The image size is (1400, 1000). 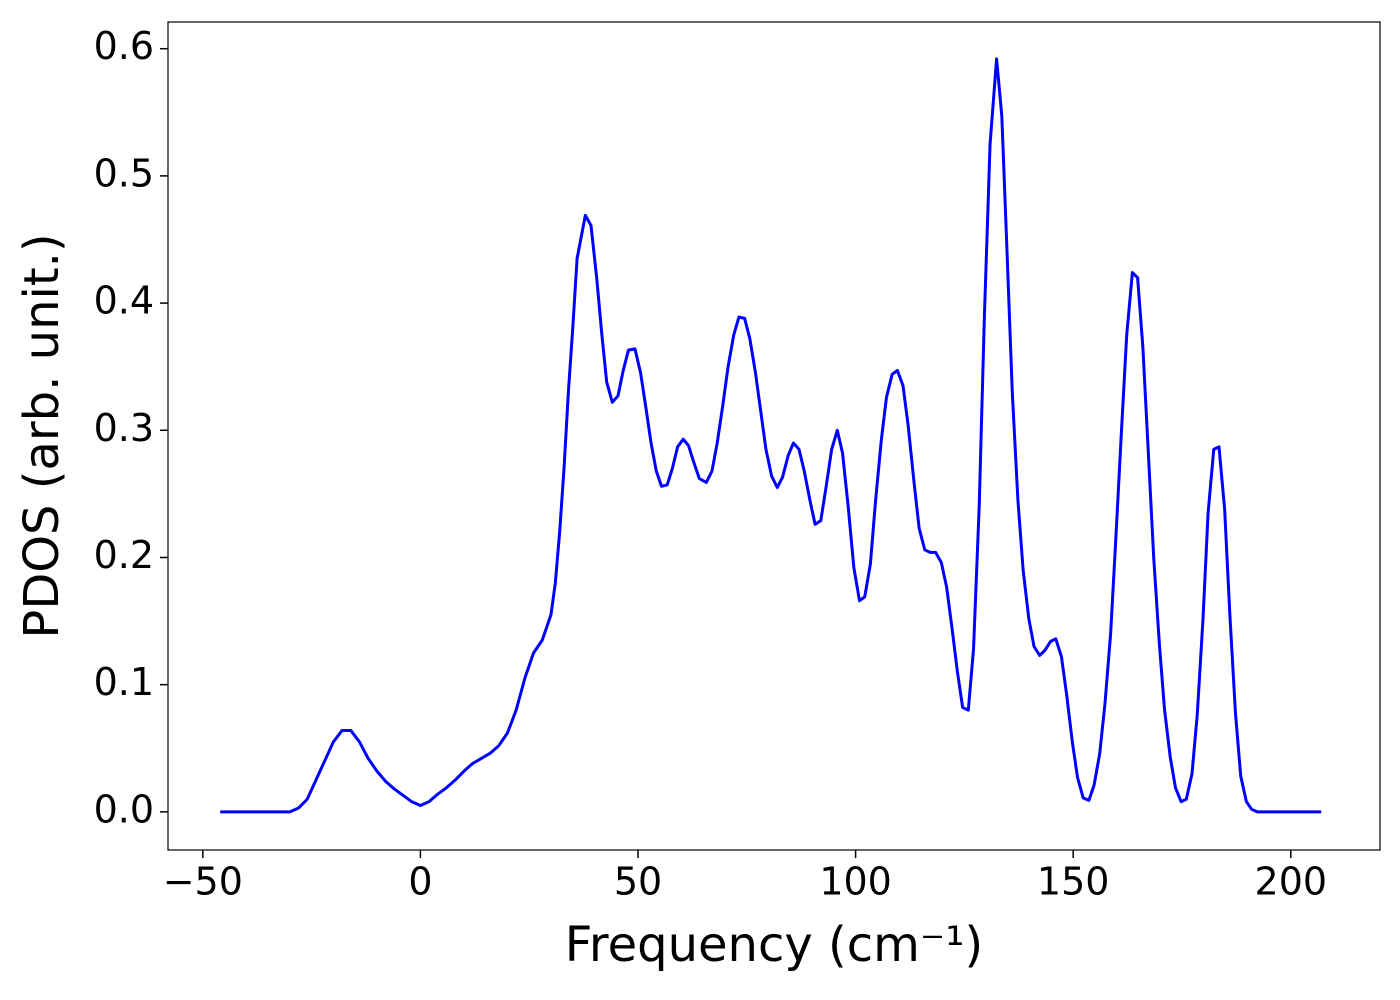 I want to click on y-tick-label: 0.2, so click(x=124, y=555).